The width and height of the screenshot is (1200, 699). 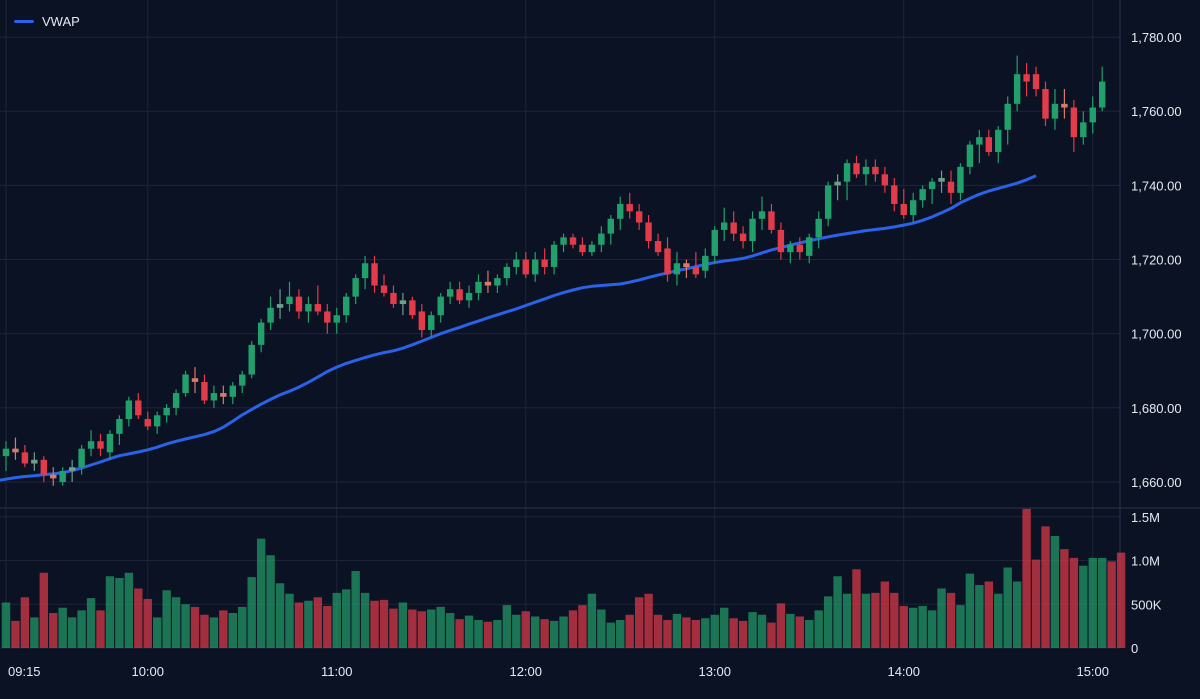 I want to click on price-tick-label: 1,720.00, so click(x=1156, y=260).